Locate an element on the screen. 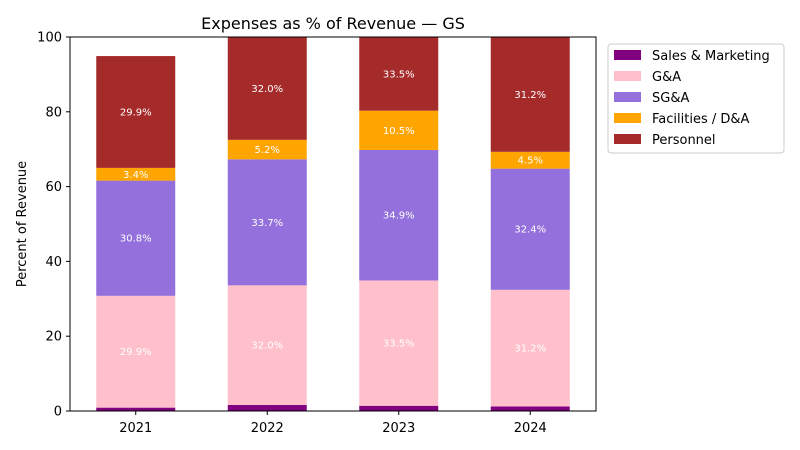  bar-personnel-2021 is located at coordinates (136, 112).